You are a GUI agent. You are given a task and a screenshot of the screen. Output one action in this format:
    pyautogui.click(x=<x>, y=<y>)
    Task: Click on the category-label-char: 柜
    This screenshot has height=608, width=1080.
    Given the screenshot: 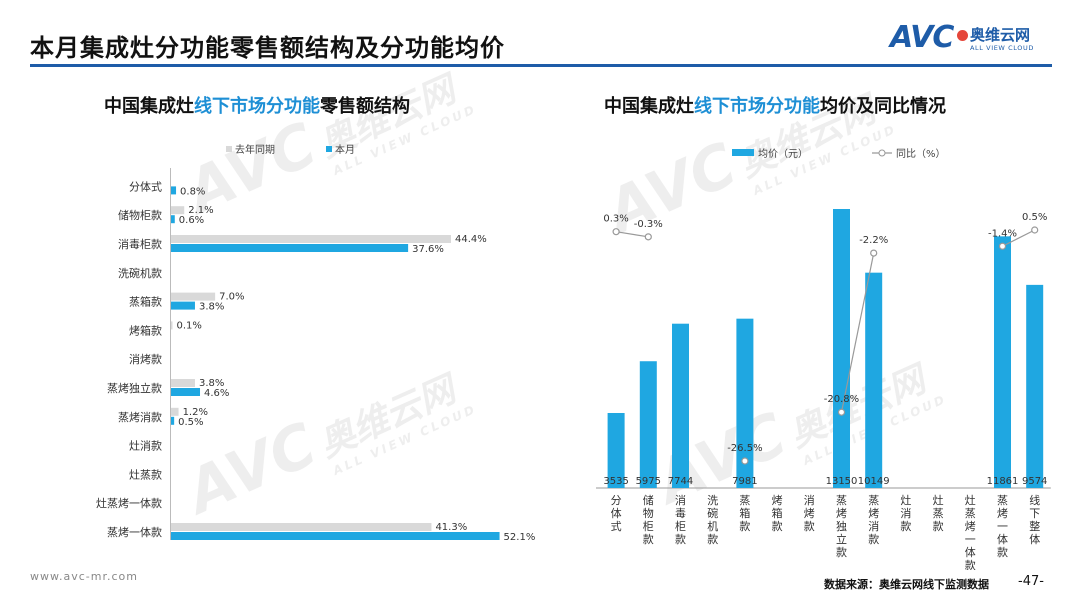 What is the action you would take?
    pyautogui.click(x=648, y=526)
    